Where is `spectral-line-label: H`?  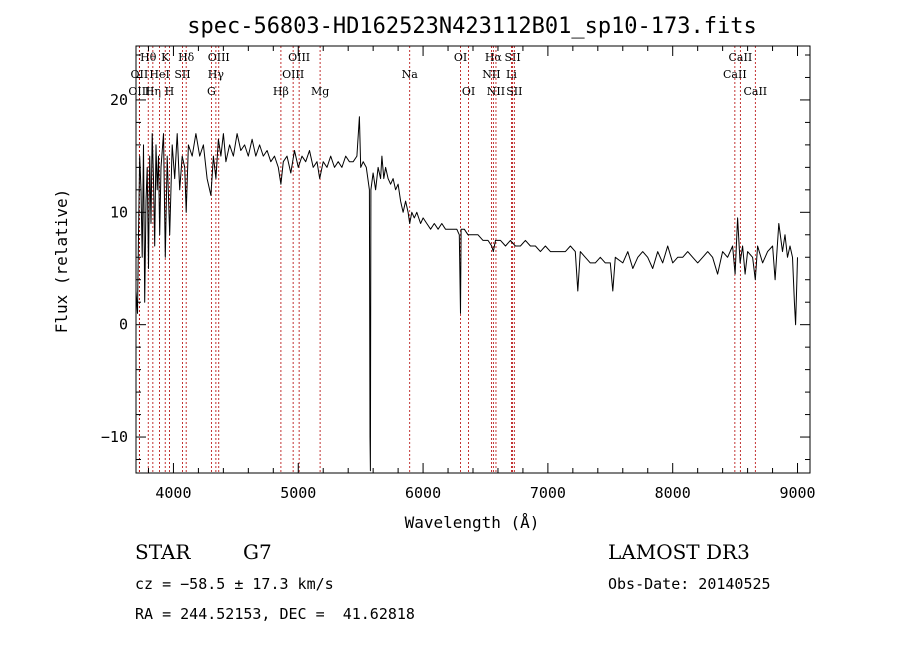
spectral-line-label: H is located at coordinates (170, 91).